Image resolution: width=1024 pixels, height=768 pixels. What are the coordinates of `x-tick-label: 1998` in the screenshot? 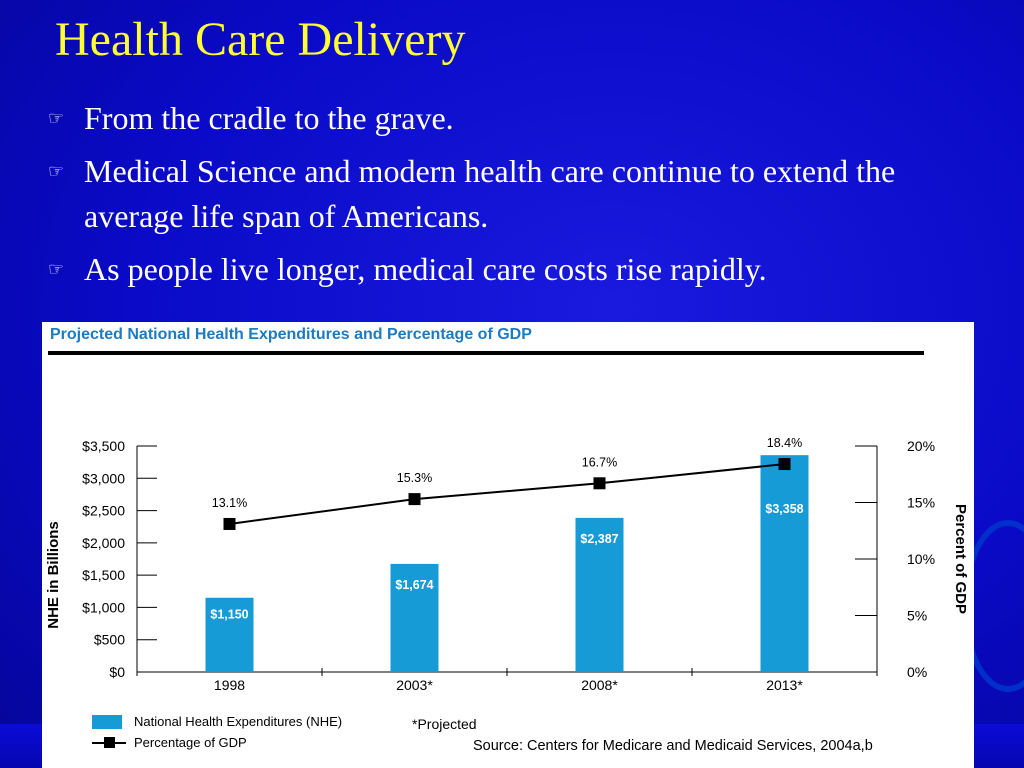 It's located at (229, 685).